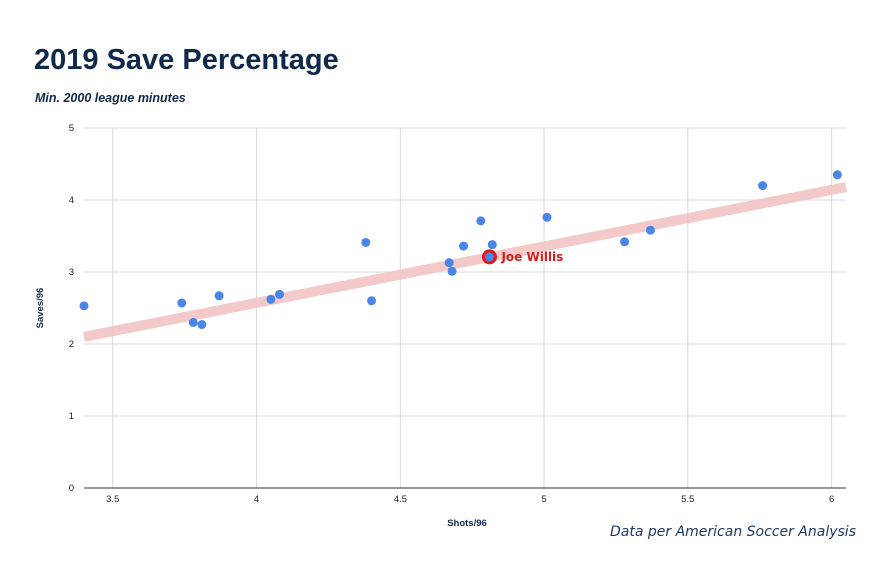 The width and height of the screenshot is (894, 562). Describe the element at coordinates (71, 344) in the screenshot. I see `y-tick-label: 2` at that location.